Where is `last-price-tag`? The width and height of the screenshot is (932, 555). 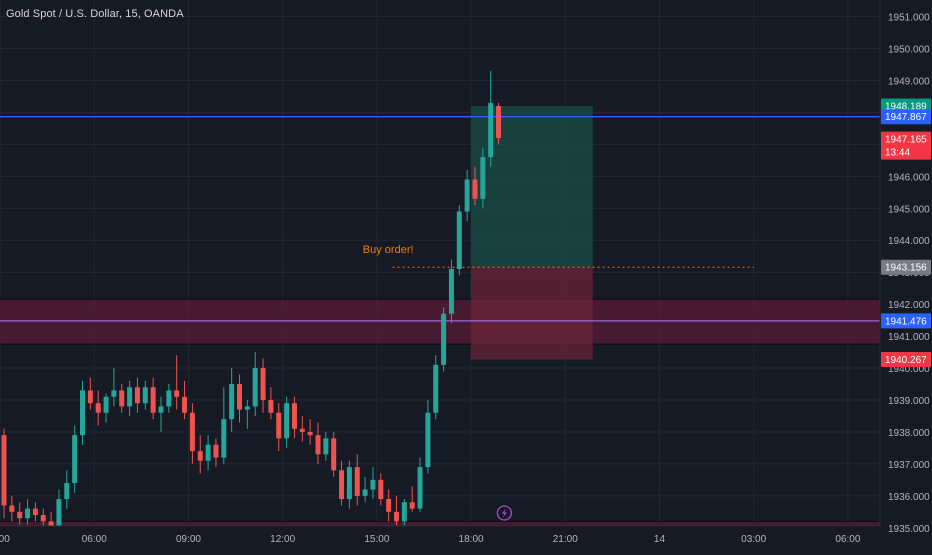 last-price-tag is located at coordinates (906, 145).